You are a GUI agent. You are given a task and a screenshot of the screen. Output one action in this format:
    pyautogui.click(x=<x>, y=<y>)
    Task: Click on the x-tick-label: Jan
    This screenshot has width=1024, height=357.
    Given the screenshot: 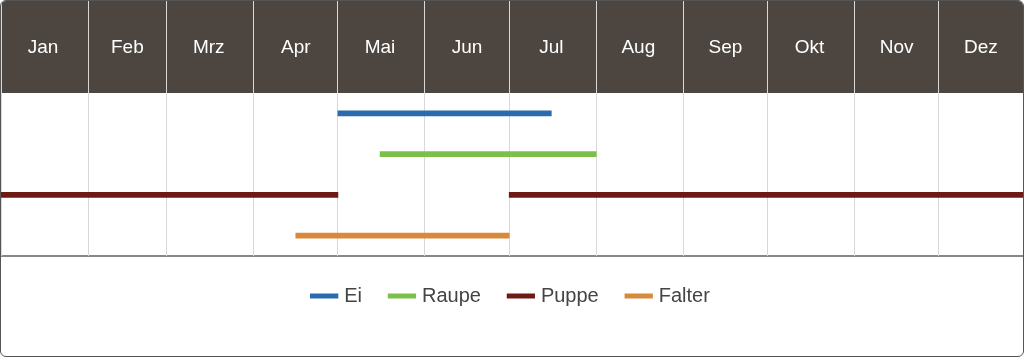 What is the action you would take?
    pyautogui.click(x=43, y=46)
    